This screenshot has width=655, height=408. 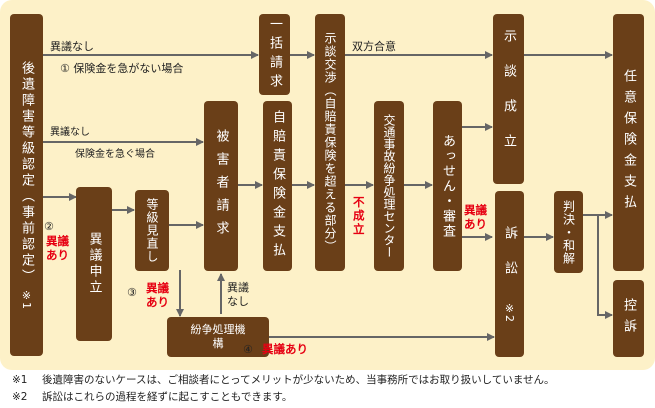 What do you see at coordinates (509, 274) in the screenshot?
I see `box-sosho: 訴訟 ※2` at bounding box center [509, 274].